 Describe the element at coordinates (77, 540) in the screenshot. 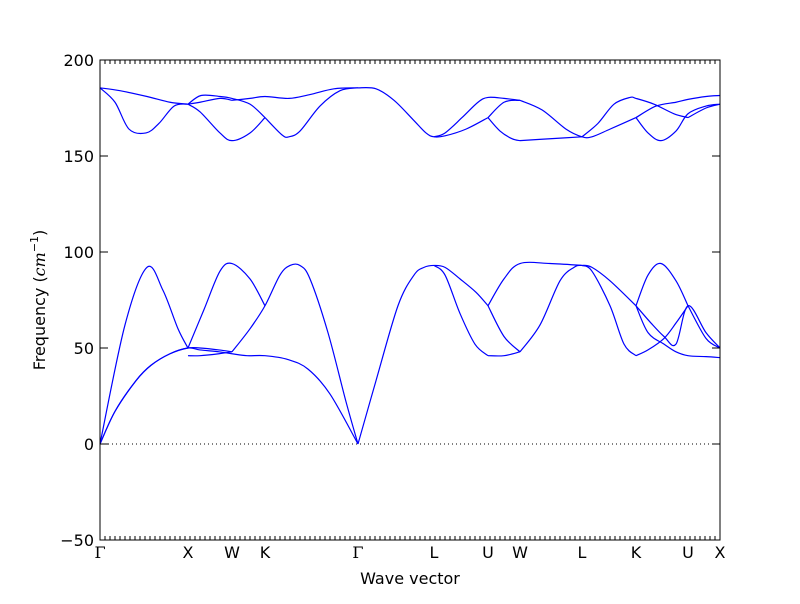

I see `y-tick-label: −50` at that location.